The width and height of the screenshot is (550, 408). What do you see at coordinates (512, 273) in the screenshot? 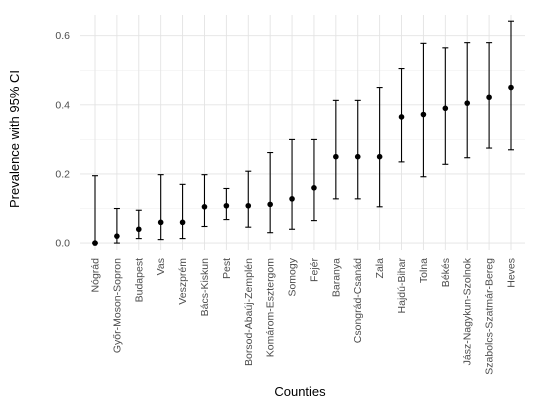
I see `x-tick-label: Heves` at bounding box center [512, 273].